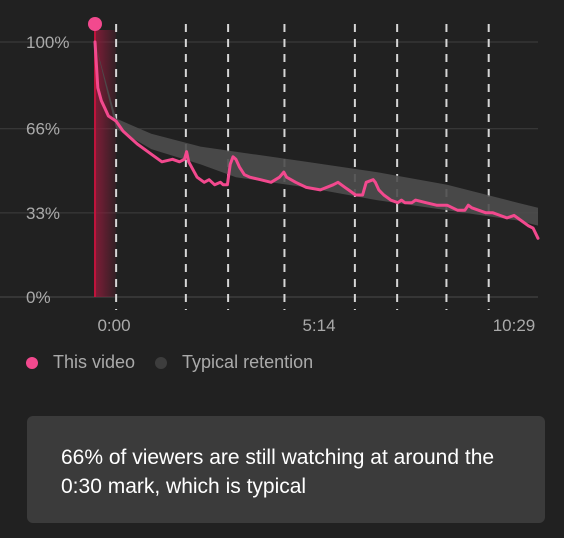 The width and height of the screenshot is (564, 538). What do you see at coordinates (94, 362) in the screenshot?
I see `legend-label-this-video: This video` at bounding box center [94, 362].